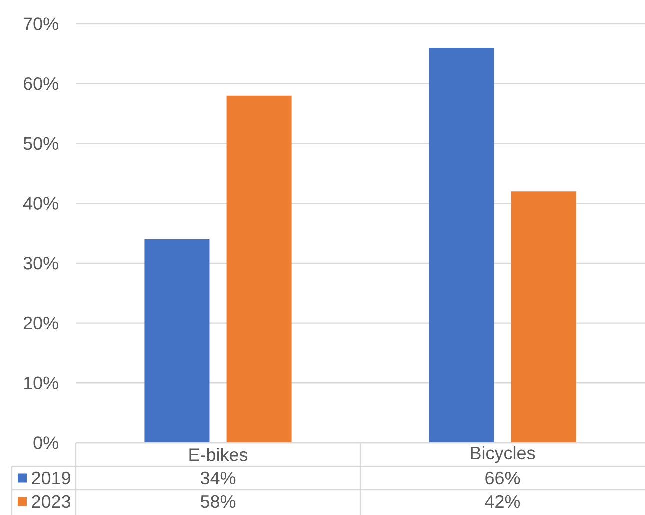  I want to click on y-tick-label: 20%, so click(41, 323).